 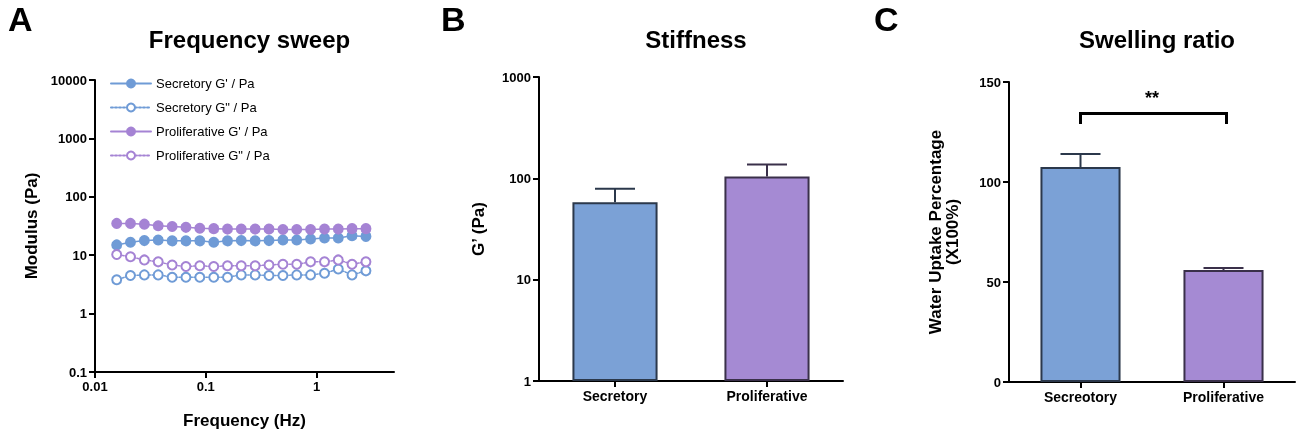 What do you see at coordinates (20, 19) in the screenshot?
I see `text: A` at bounding box center [20, 19].